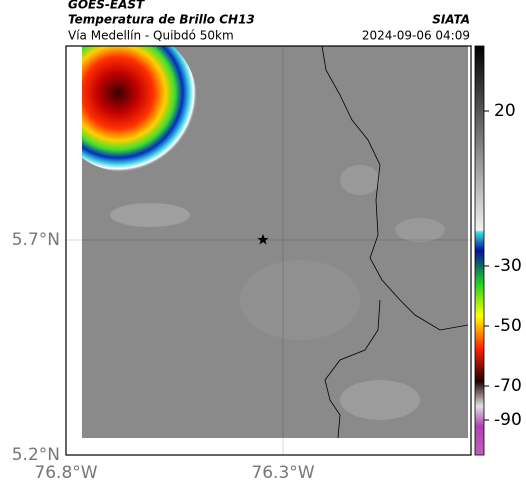 The image size is (526, 491). Describe the element at coordinates (416, 36) in the screenshot. I see `timestamp: 2024-09-06 04:09` at that location.